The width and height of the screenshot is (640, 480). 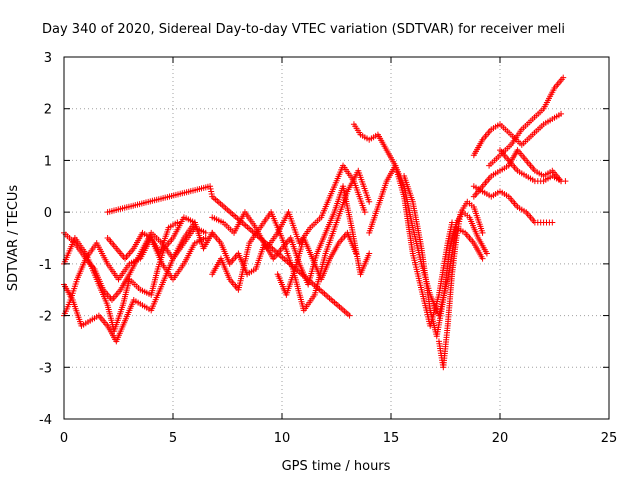 I want to click on series-isolated, so click(x=228, y=251).